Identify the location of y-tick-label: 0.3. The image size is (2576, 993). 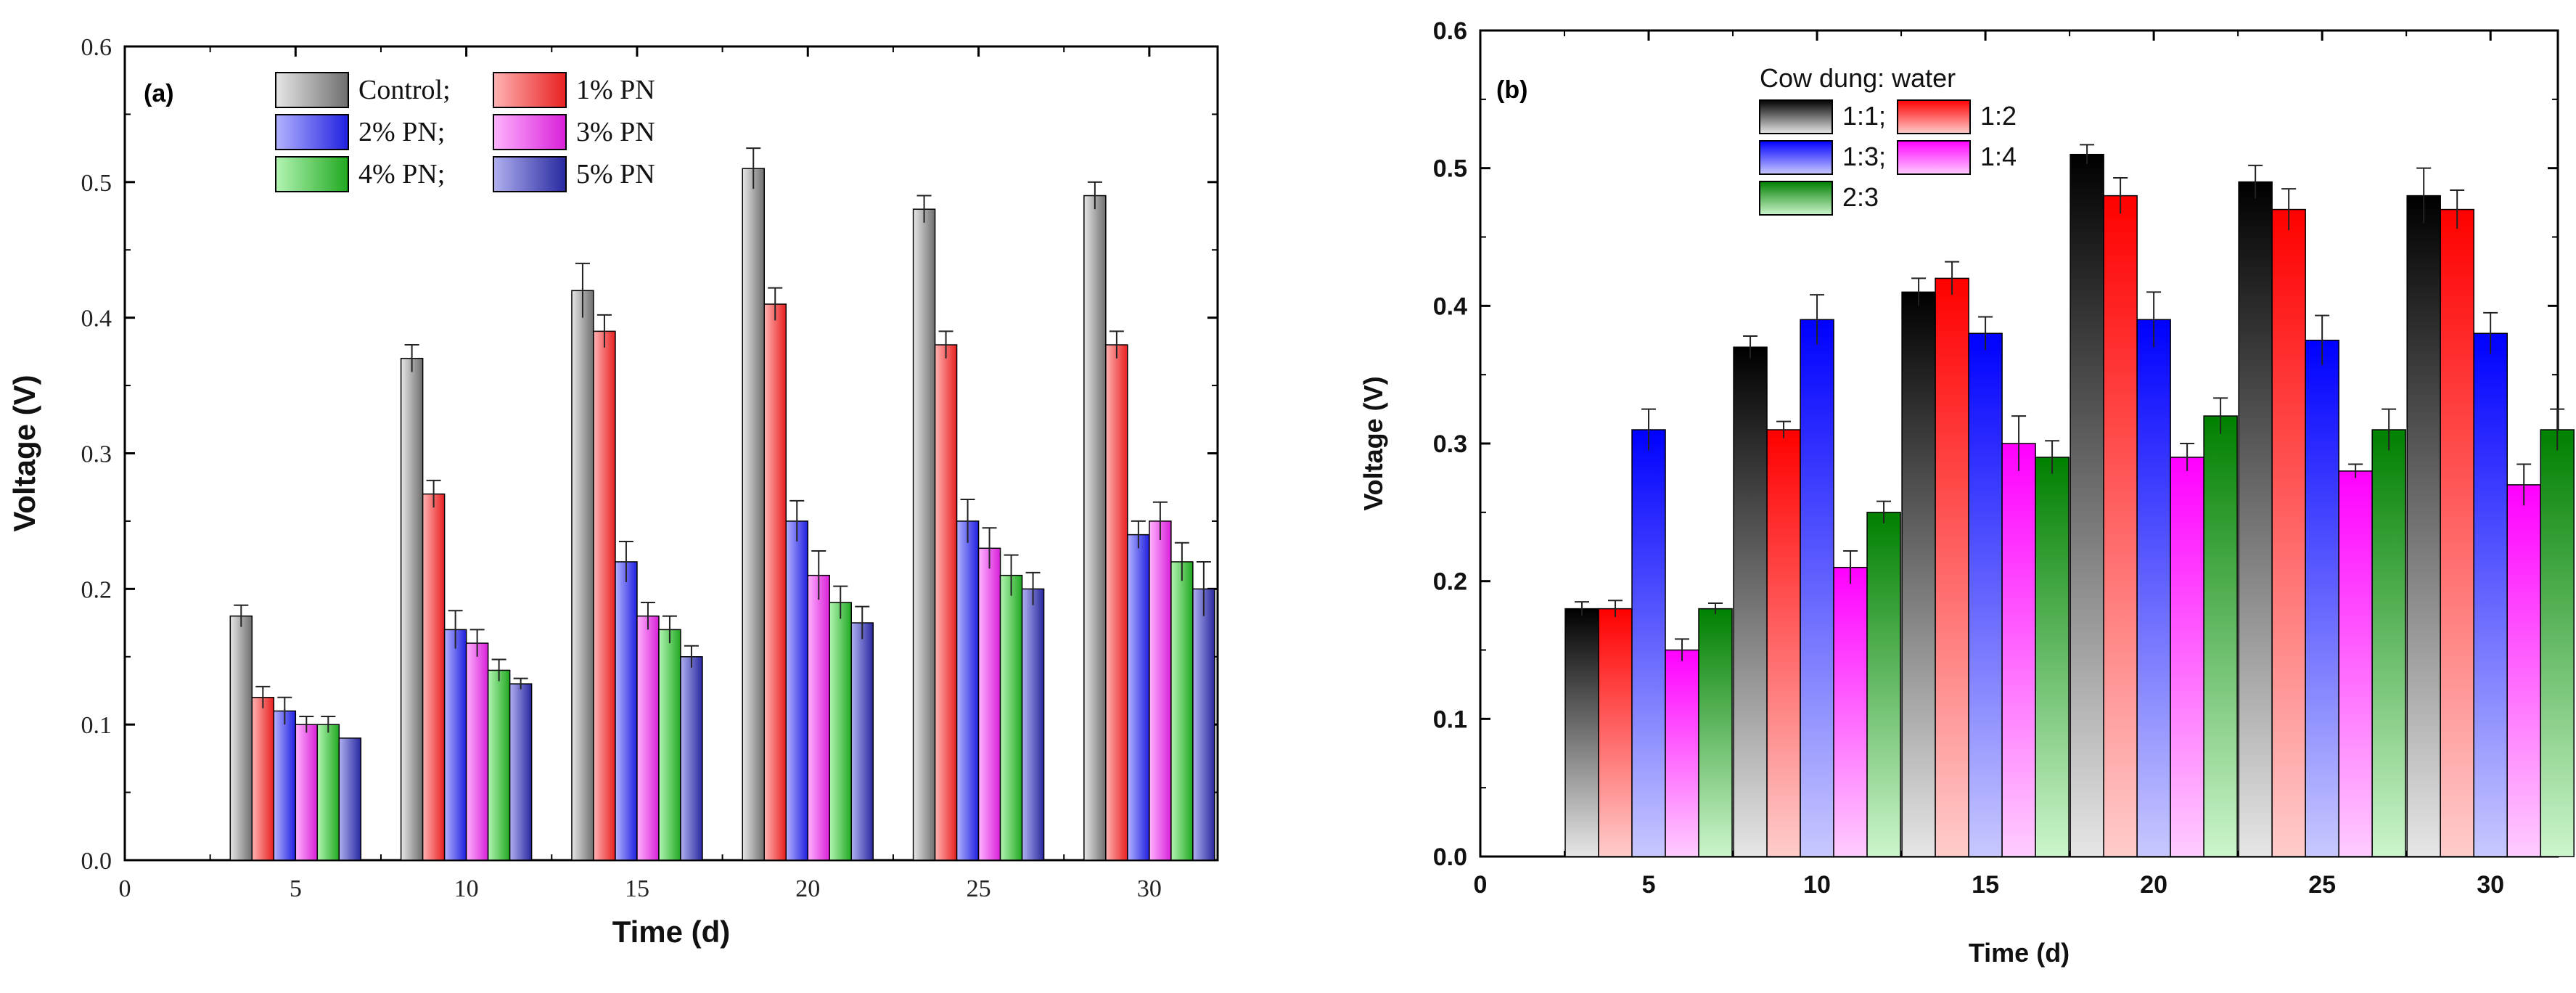
(1450, 444).